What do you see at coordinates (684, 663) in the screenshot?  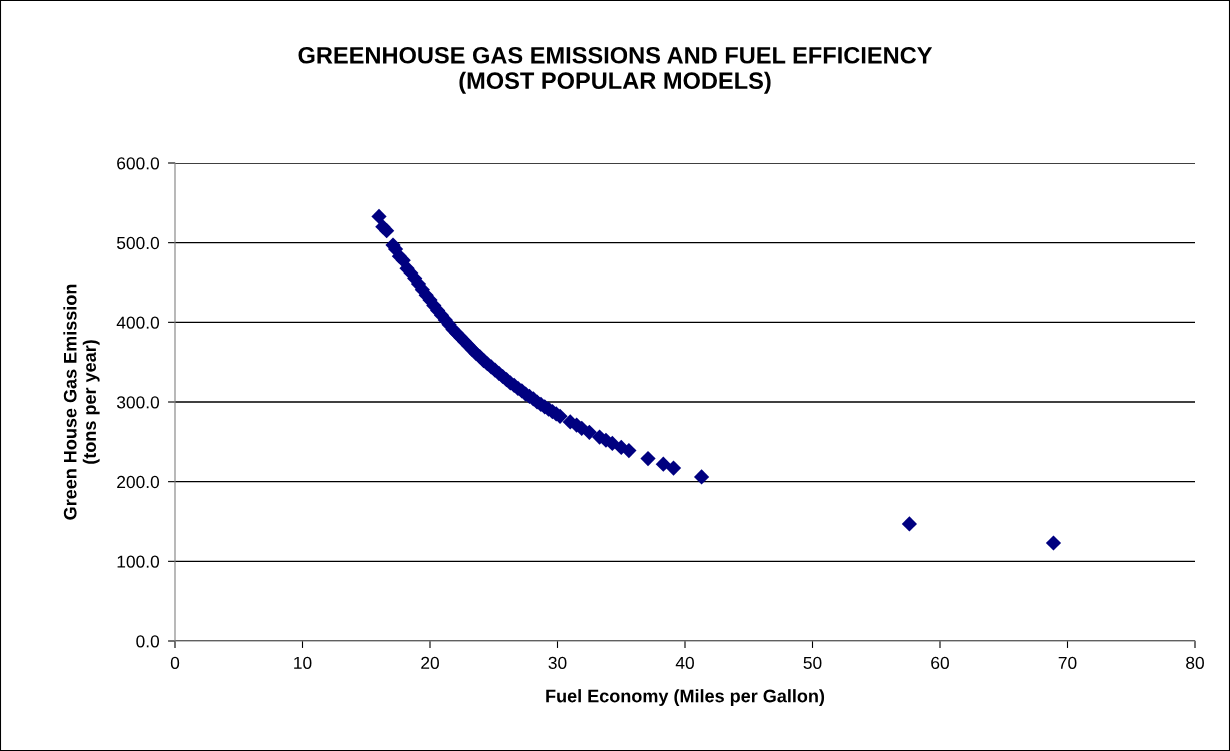 I see `x-tick-label: 40` at bounding box center [684, 663].